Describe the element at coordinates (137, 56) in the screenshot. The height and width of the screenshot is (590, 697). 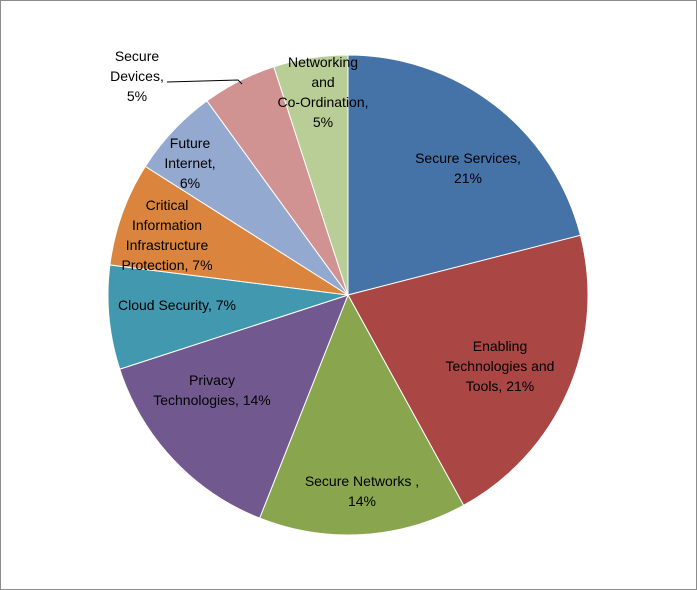
I see `slice-label-line: Secure` at that location.